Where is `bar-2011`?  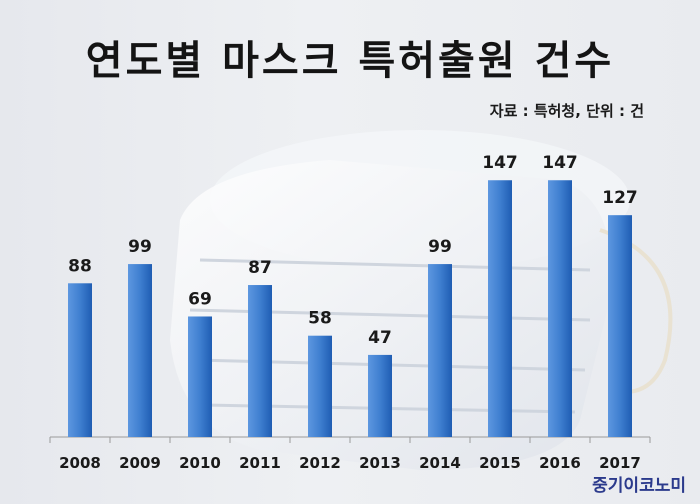
bar-2011 is located at coordinates (260, 361).